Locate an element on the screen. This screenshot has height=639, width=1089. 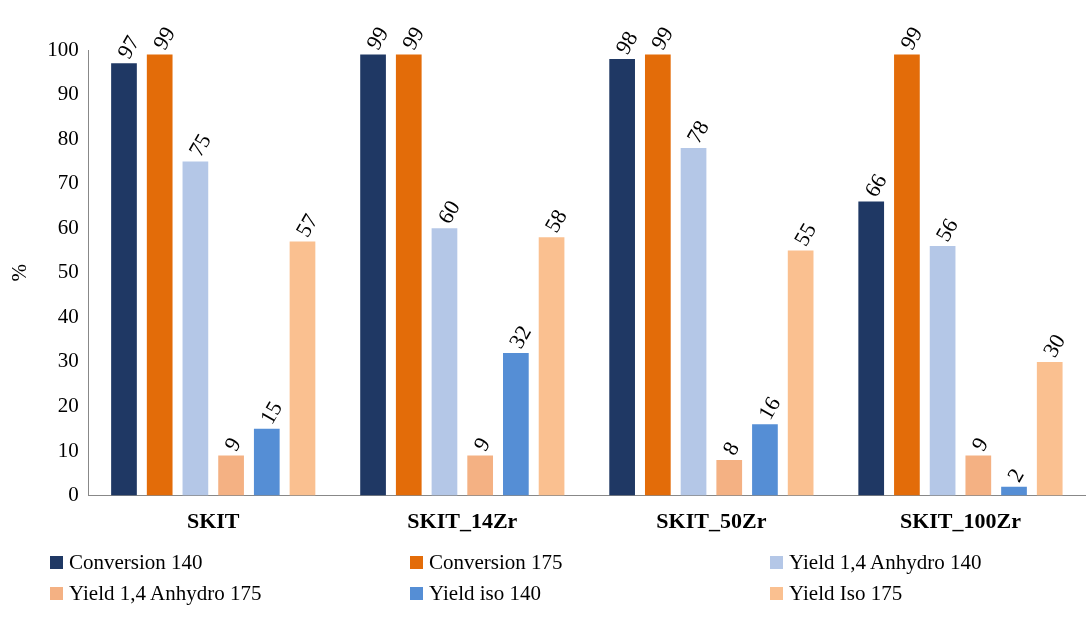
x-tick-label: SKIT_14Zr is located at coordinates (462, 521).